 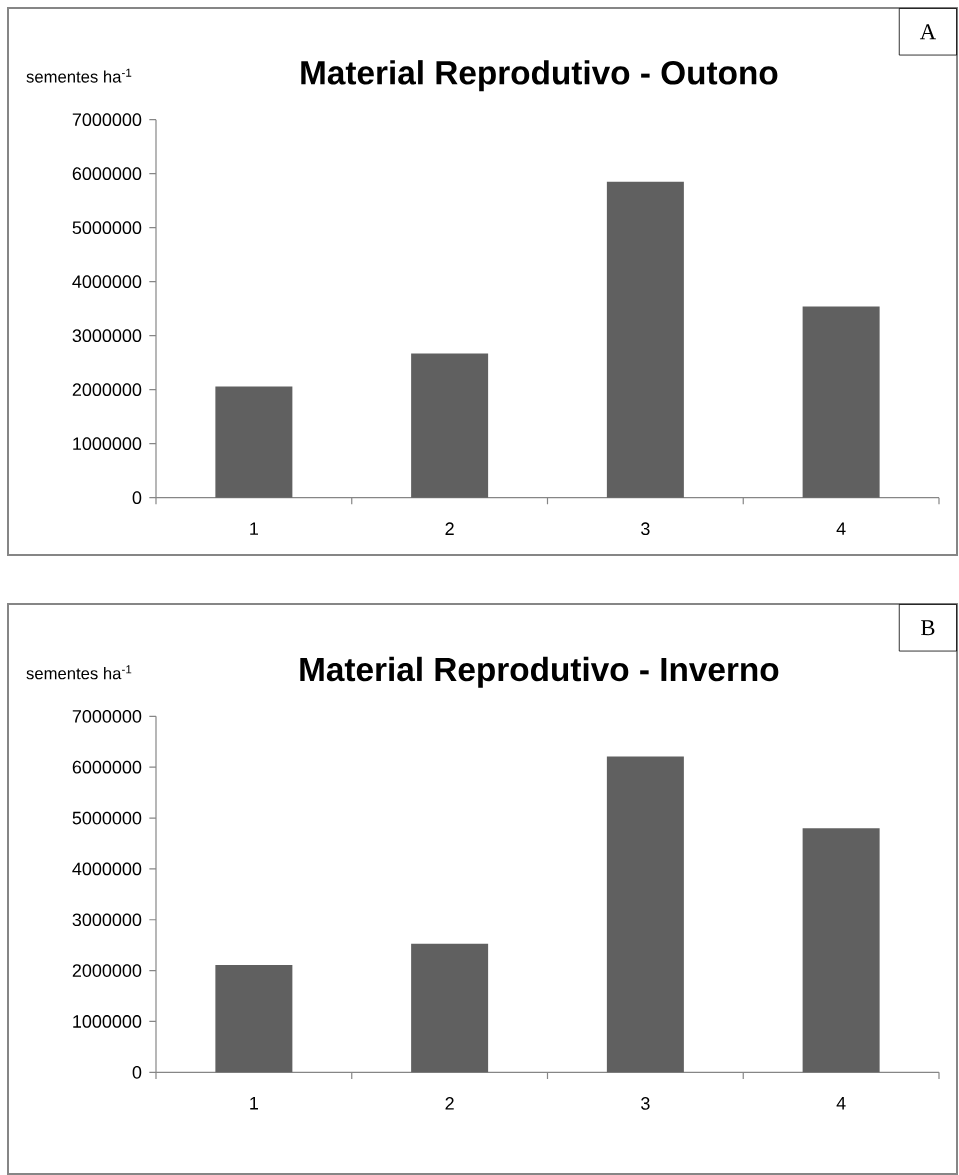 I want to click on text: A, so click(x=927, y=32).